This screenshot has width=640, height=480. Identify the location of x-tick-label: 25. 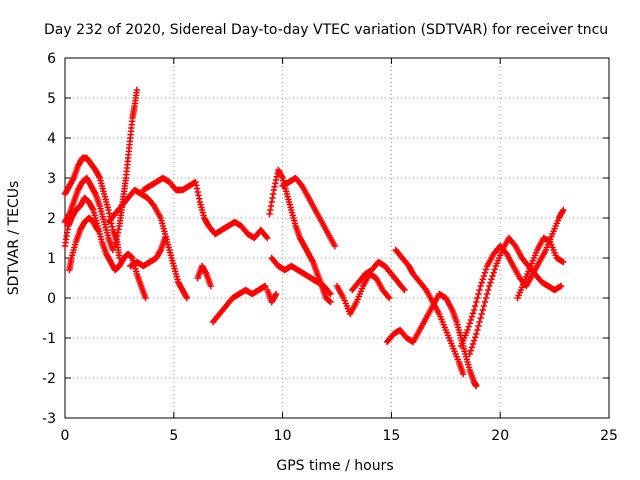
(609, 436).